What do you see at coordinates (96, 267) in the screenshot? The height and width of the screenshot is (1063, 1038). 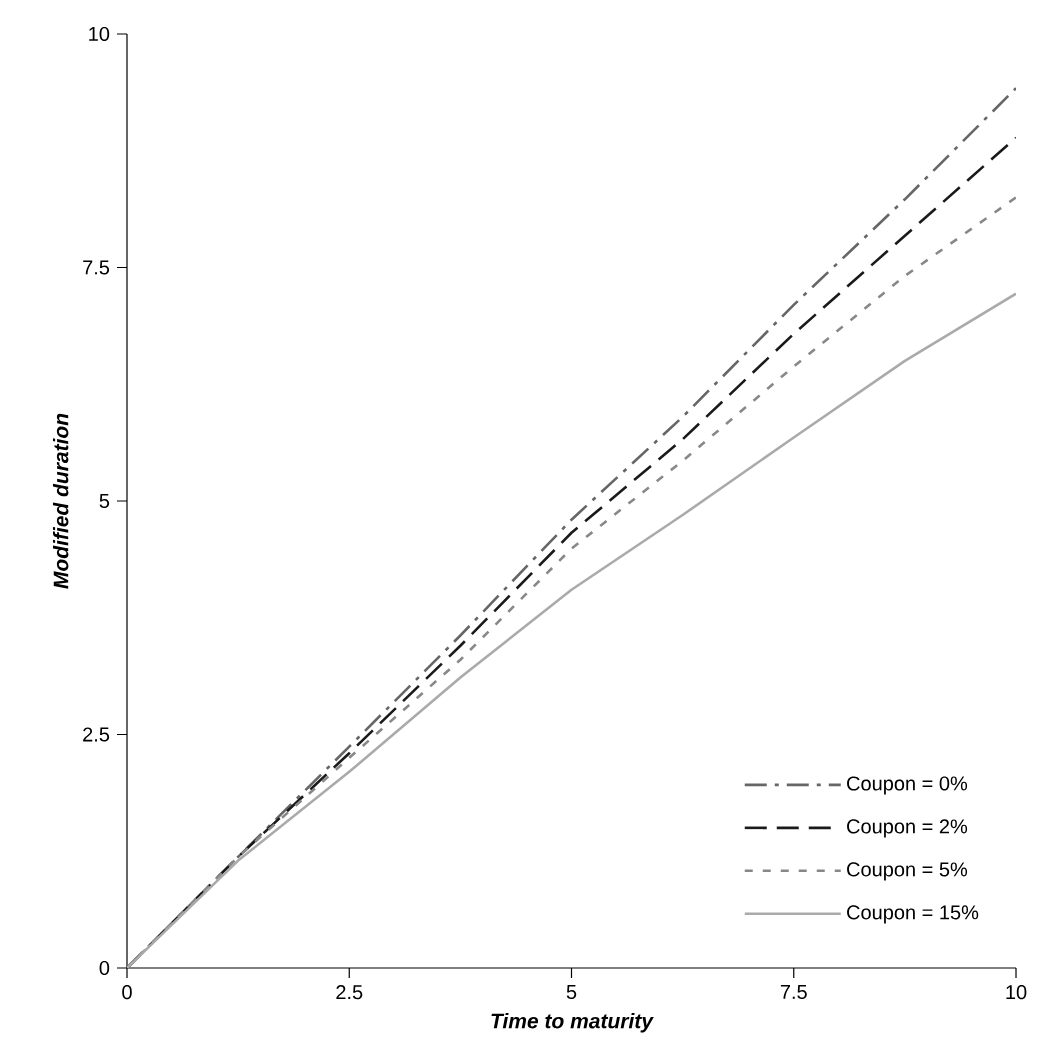 I see `y-tick-label: 7.5` at bounding box center [96, 267].